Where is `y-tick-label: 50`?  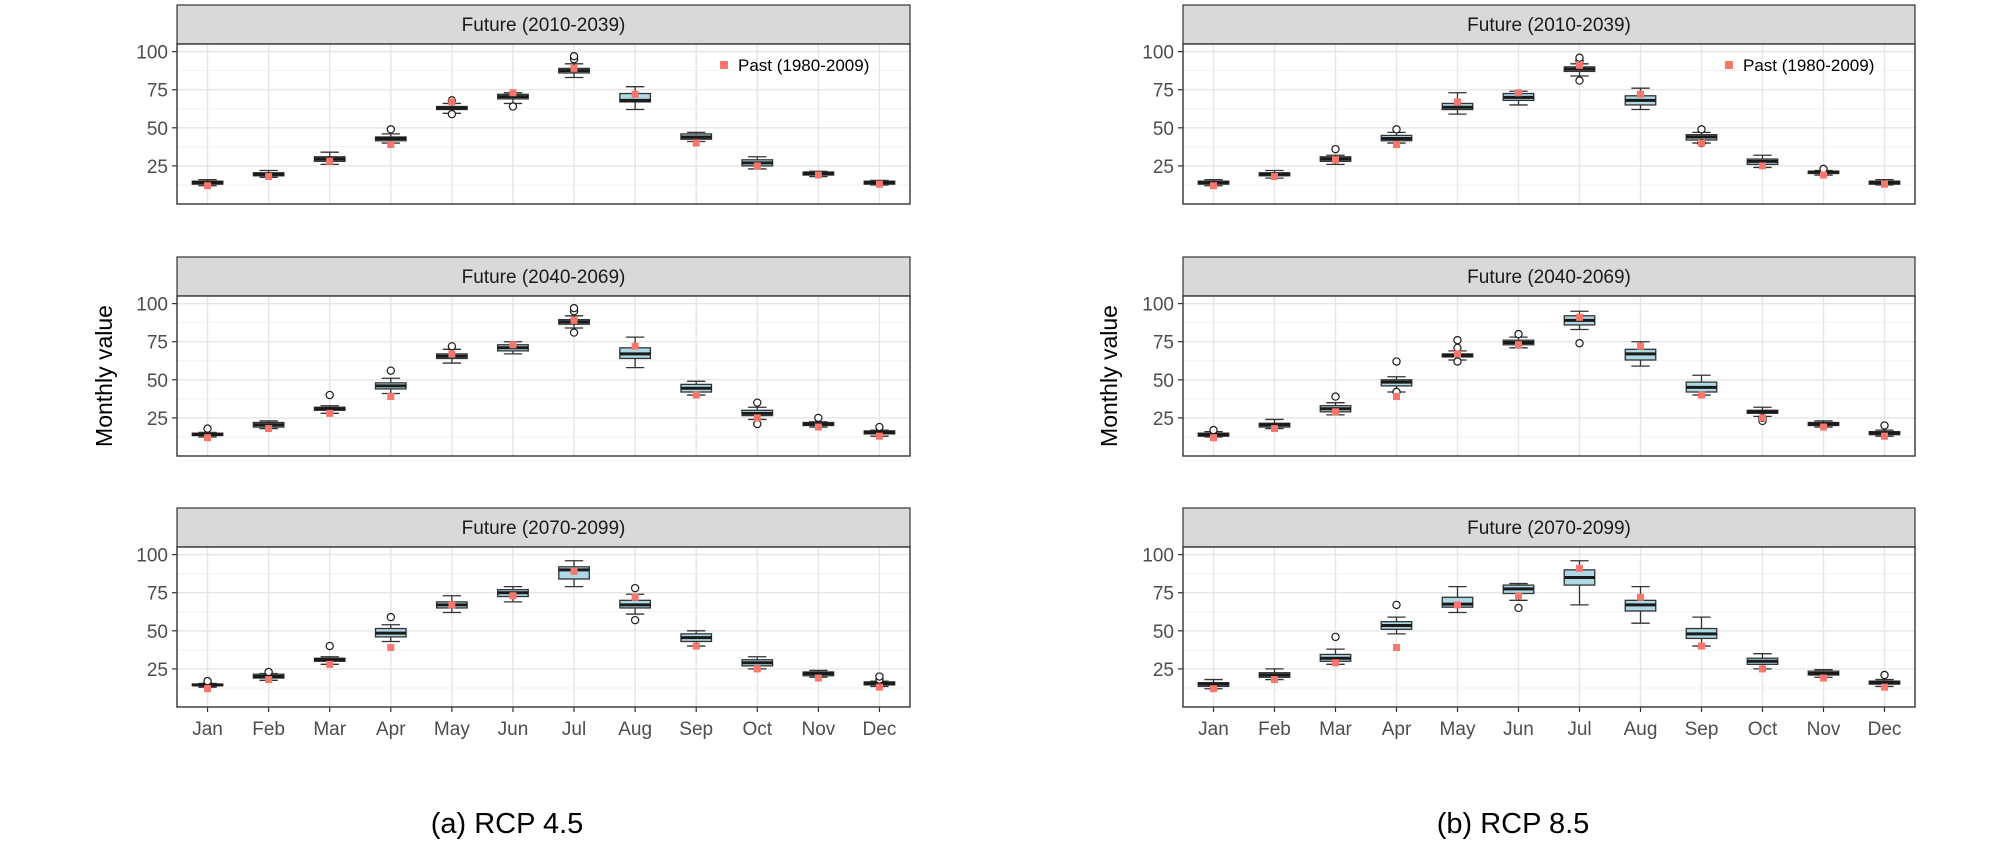
y-tick-label: 50 is located at coordinates (157, 129).